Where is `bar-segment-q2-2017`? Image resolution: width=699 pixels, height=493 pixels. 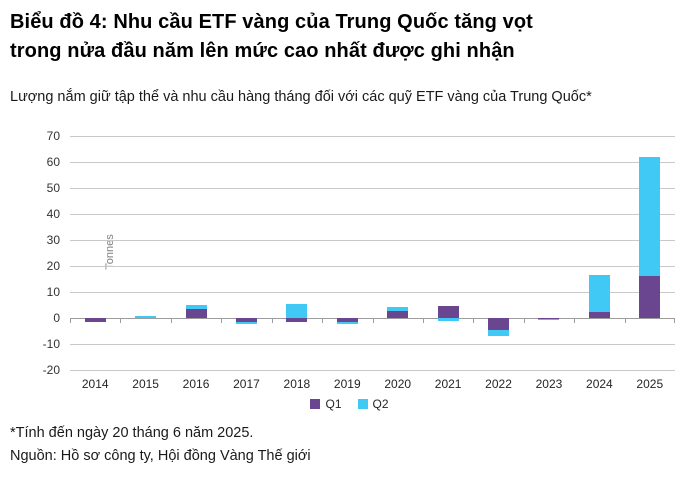
bar-segment-q2-2017 is located at coordinates (246, 322).